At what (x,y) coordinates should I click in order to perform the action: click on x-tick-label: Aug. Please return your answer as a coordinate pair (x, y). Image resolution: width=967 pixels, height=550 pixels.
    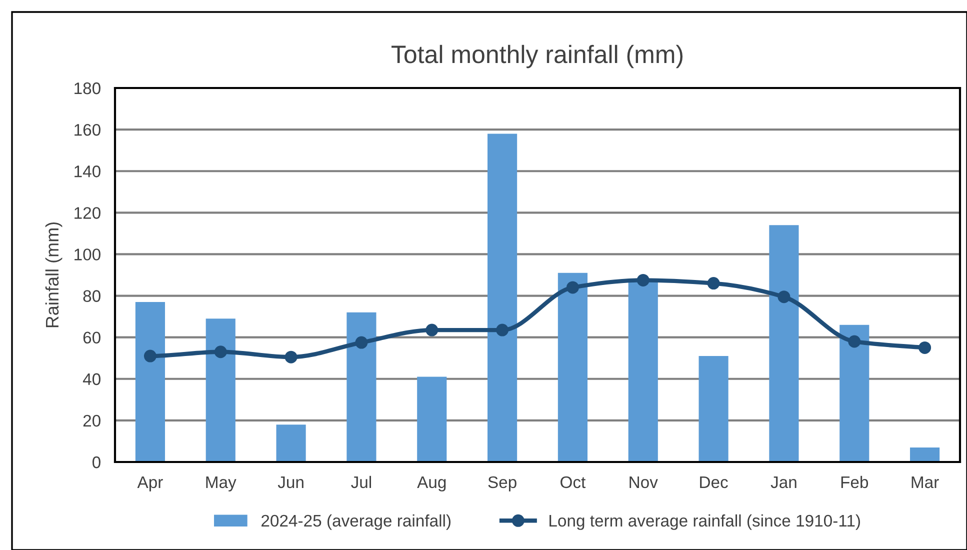
    Looking at the image, I should click on (431, 484).